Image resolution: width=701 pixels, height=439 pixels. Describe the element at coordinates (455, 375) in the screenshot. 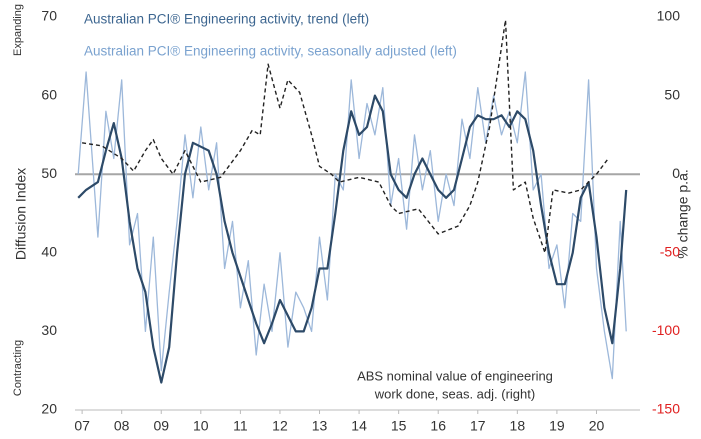

I see `annotation: ABS nominal value of engineering` at that location.